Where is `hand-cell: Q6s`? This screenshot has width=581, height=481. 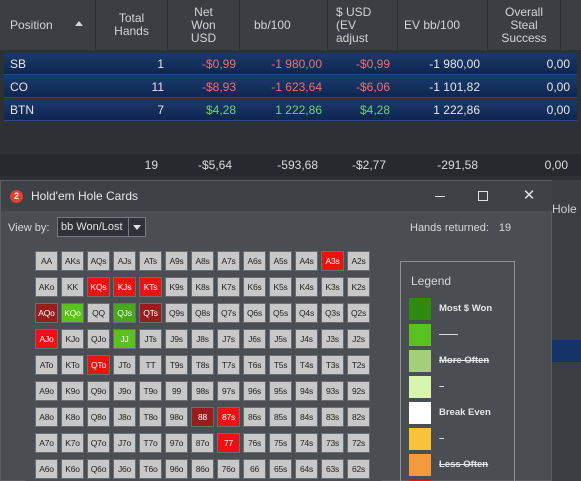
hand-cell: Q6s is located at coordinates (254, 313).